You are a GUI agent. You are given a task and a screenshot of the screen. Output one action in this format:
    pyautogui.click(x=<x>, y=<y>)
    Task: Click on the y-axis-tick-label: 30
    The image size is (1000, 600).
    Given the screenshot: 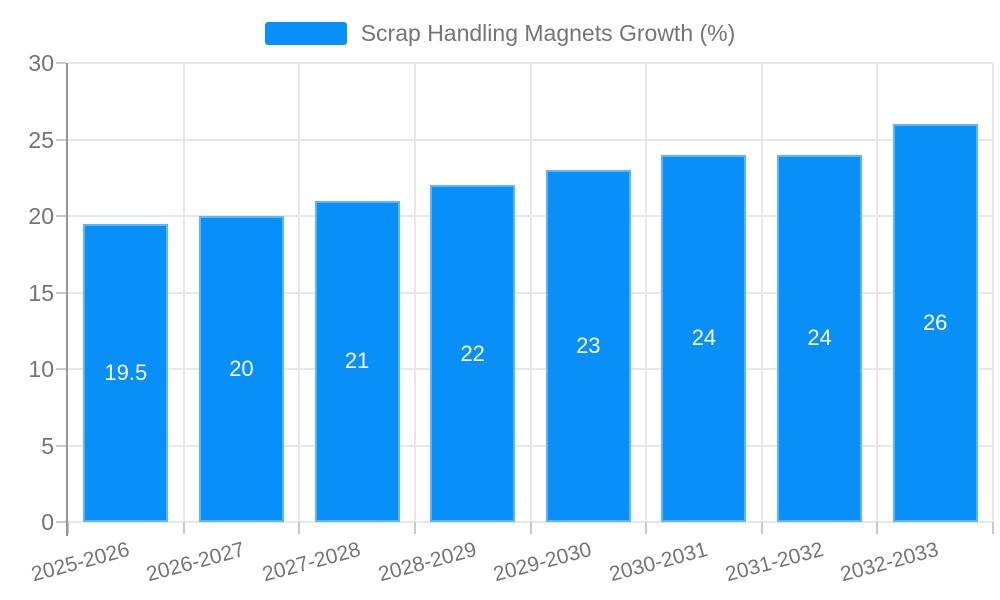 What is the action you would take?
    pyautogui.click(x=41, y=63)
    